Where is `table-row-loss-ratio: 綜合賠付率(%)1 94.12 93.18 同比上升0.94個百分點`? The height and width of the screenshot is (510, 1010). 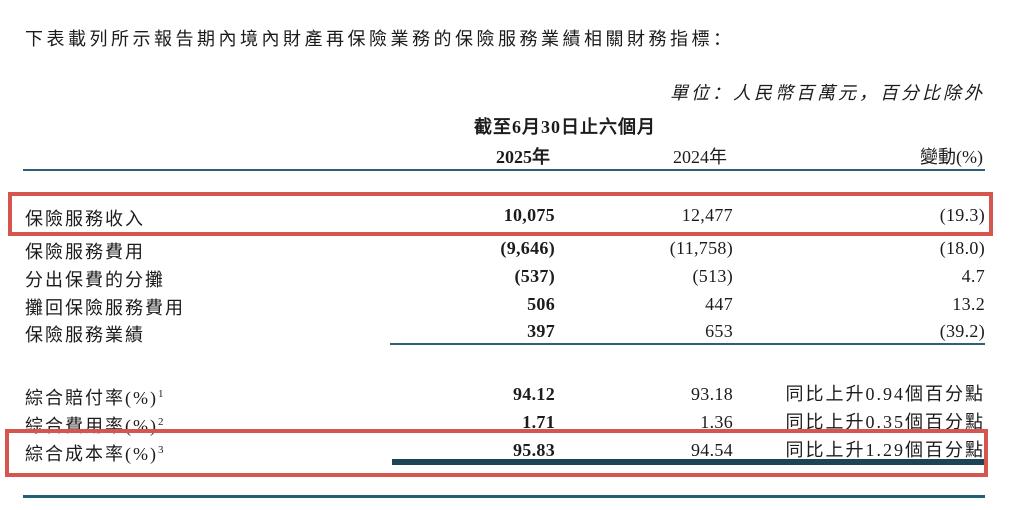 table-row-loss-ratio: 綜合賠付率(%)1 94.12 93.18 同比上升0.94個百分點 is located at coordinates (505, 395).